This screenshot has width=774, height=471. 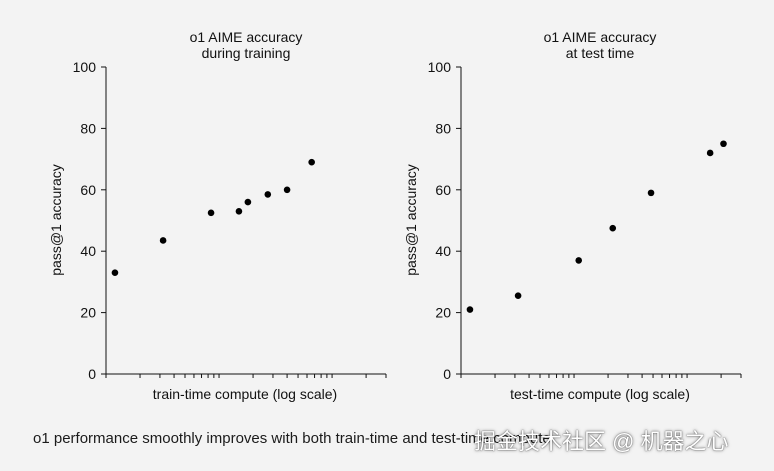 I want to click on chart-title-line-2: at test time, so click(x=600, y=53).